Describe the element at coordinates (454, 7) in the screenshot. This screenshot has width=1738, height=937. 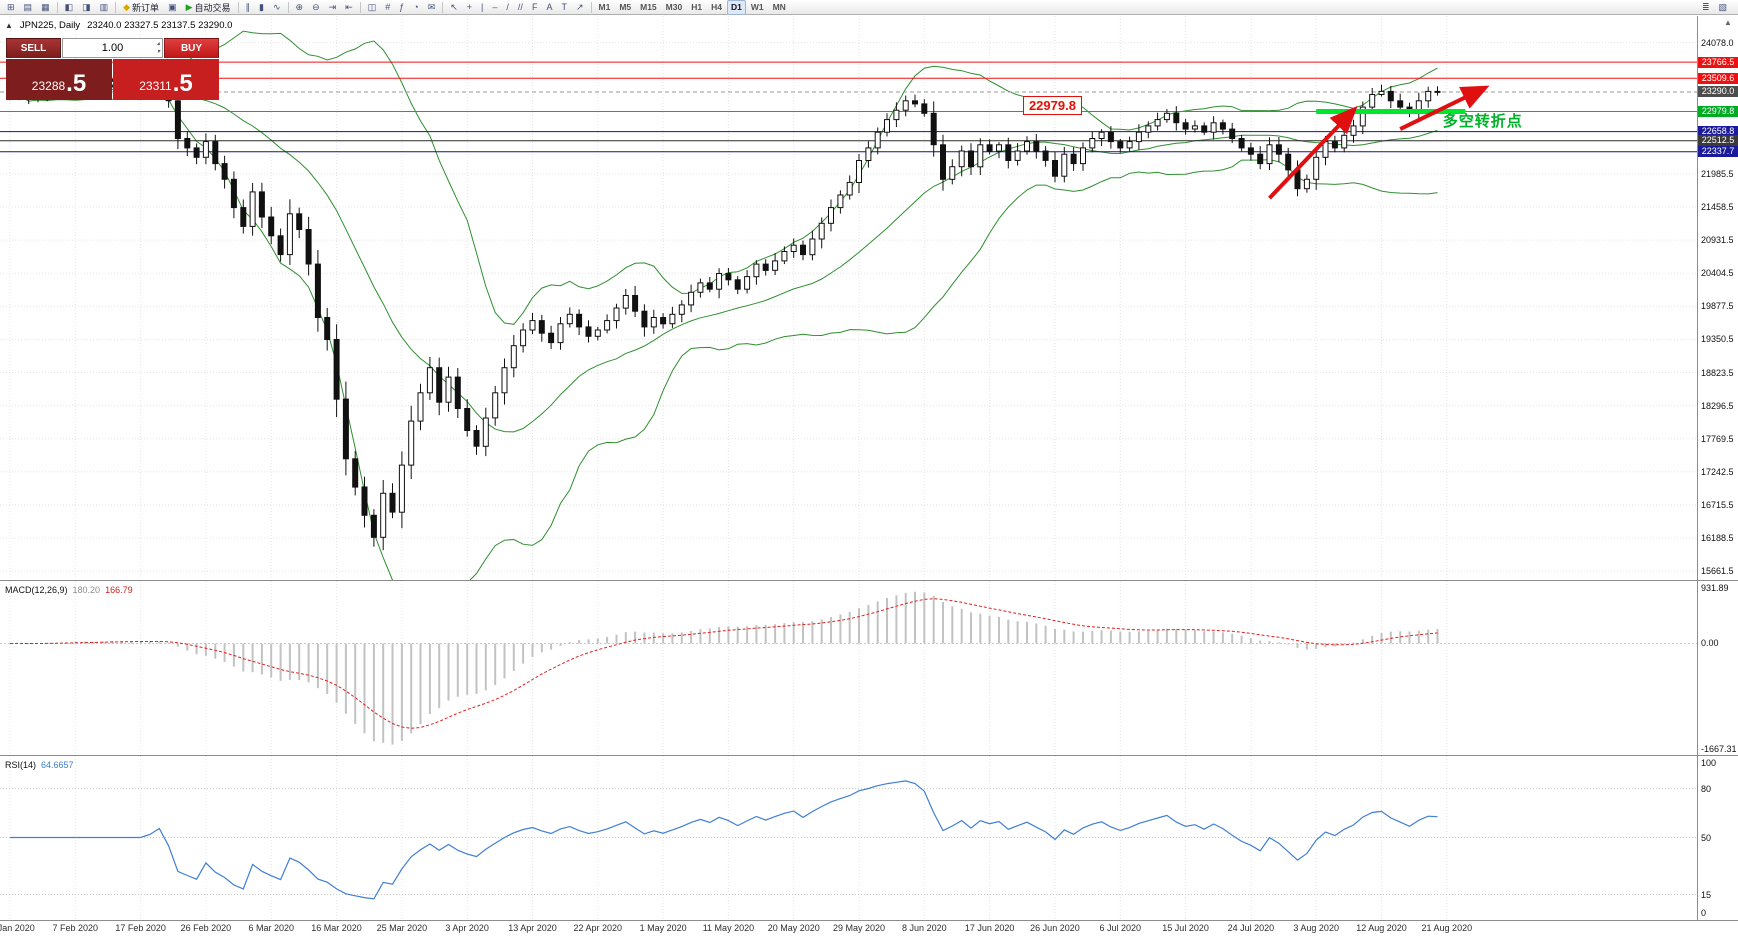
I see `cursor-button: ↖` at that location.